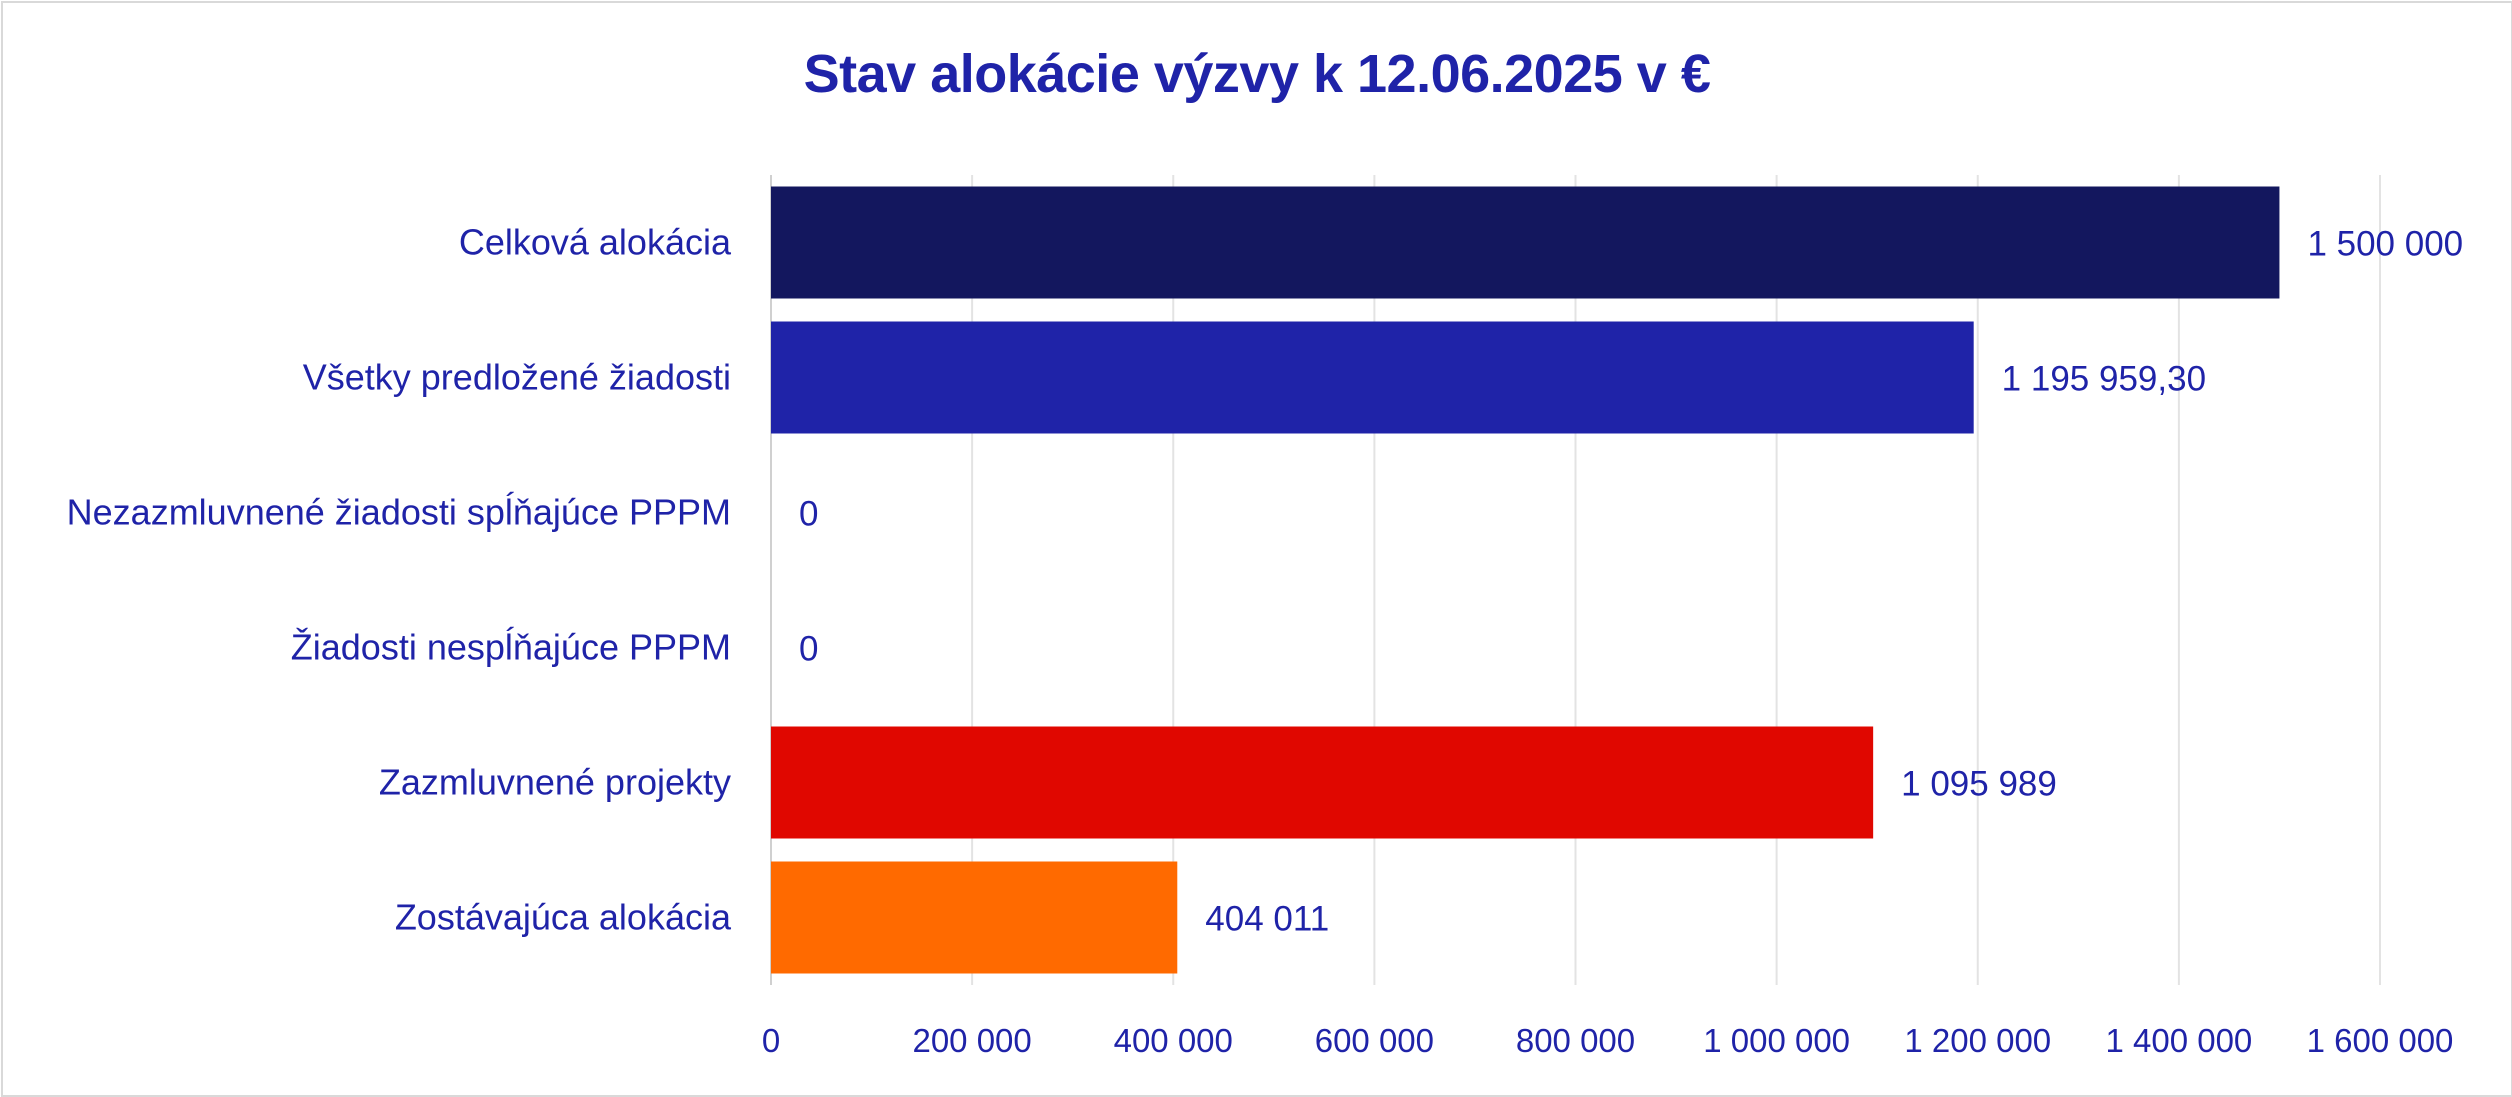 This screenshot has width=2512, height=1097. I want to click on x-tick-label: 800 000, so click(1575, 1040).